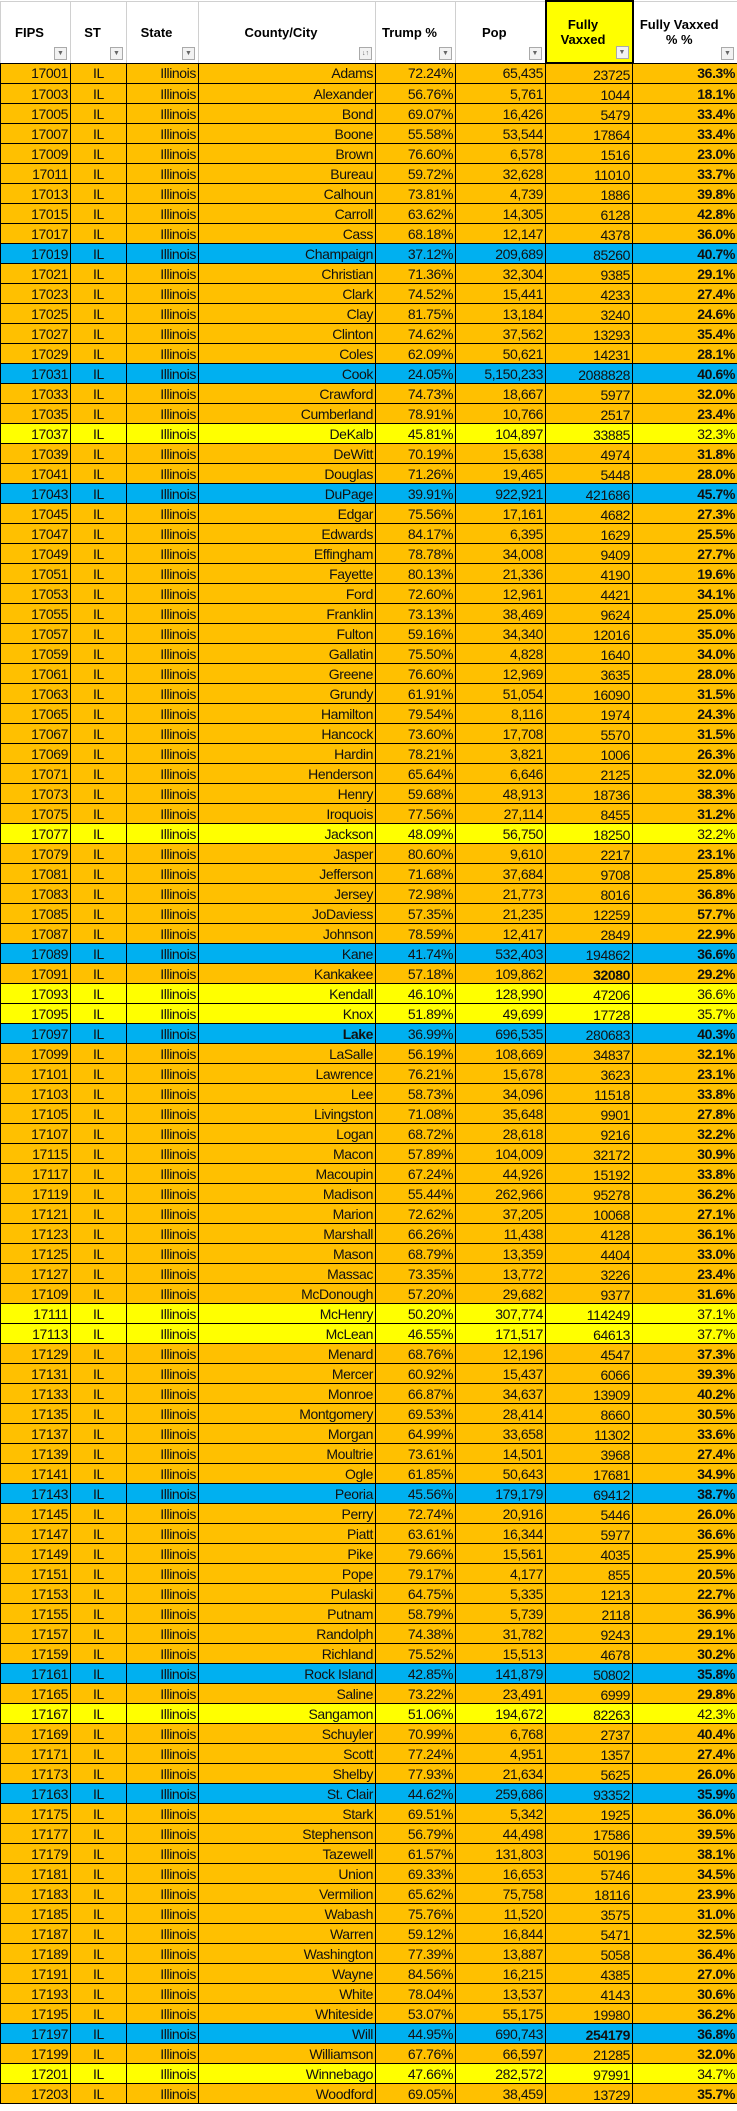 This screenshot has width=737, height=2111. I want to click on cell-fully-vaxxed-pct: 32.5%, so click(684, 1933).